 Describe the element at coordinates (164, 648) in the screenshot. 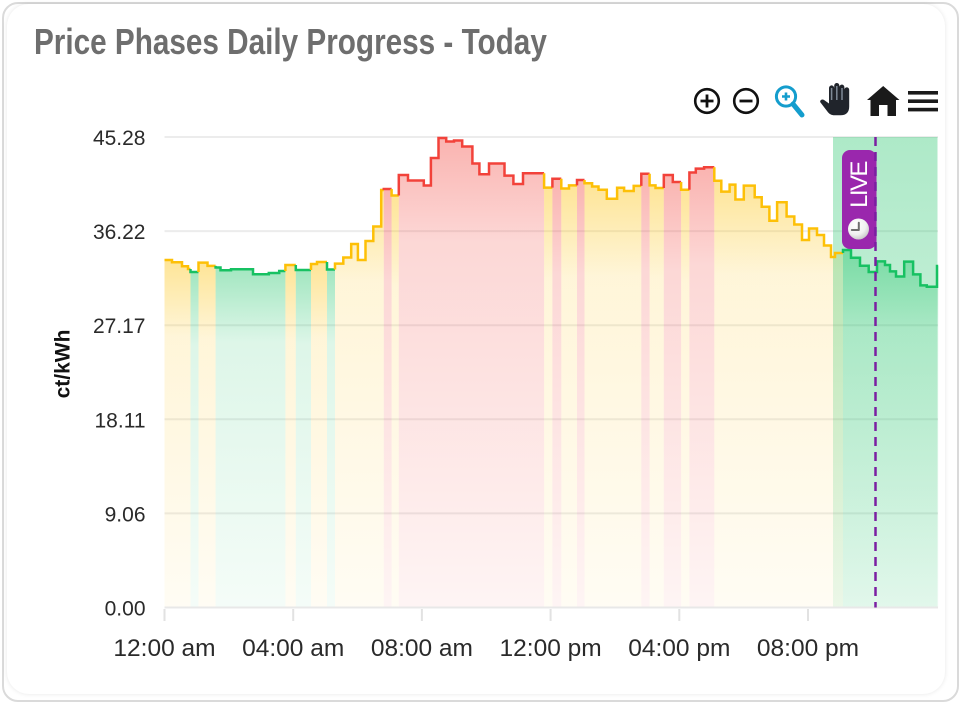

I see `svg-text: 12:00 am` at that location.